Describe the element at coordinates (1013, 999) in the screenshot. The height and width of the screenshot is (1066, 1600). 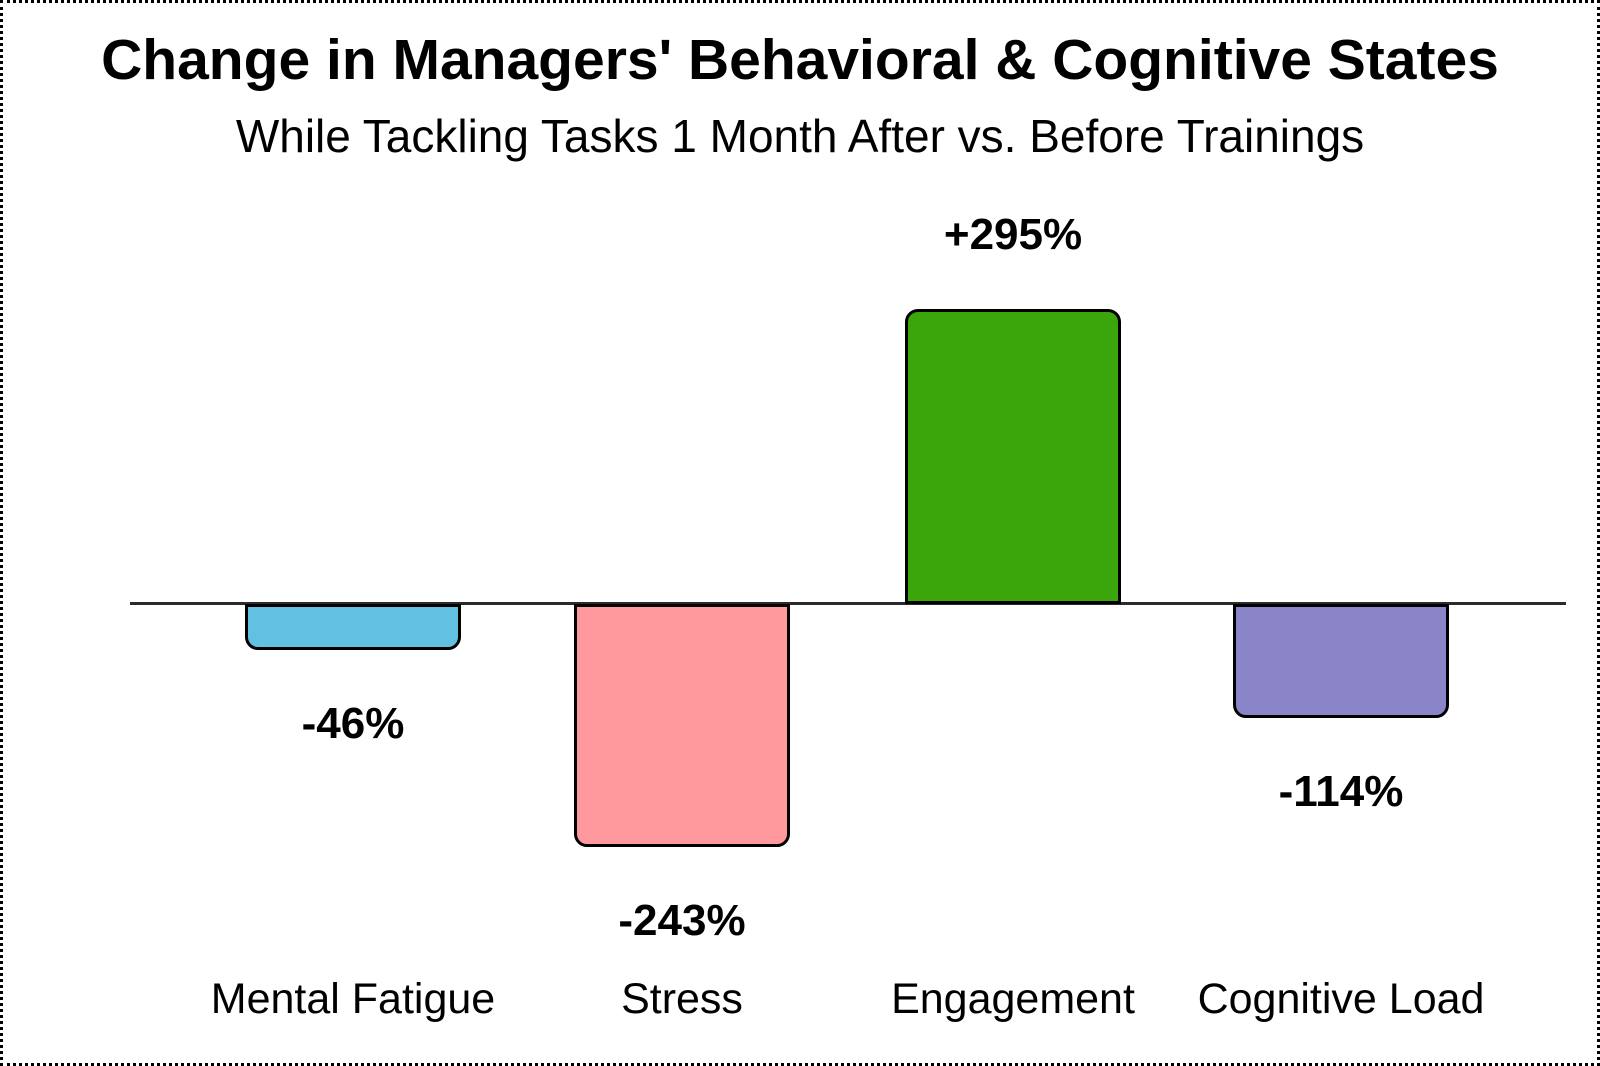
I see `category-label-engagement: Engagement` at that location.